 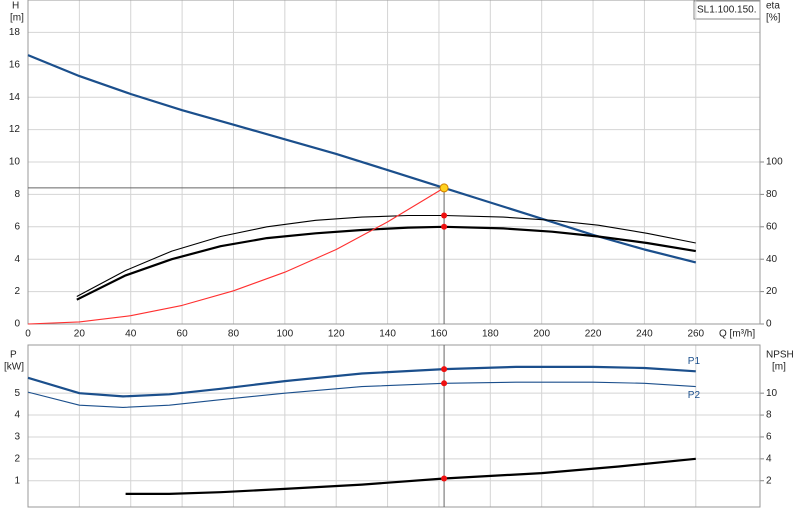 I want to click on x-tick-label: 0, so click(x=28, y=334).